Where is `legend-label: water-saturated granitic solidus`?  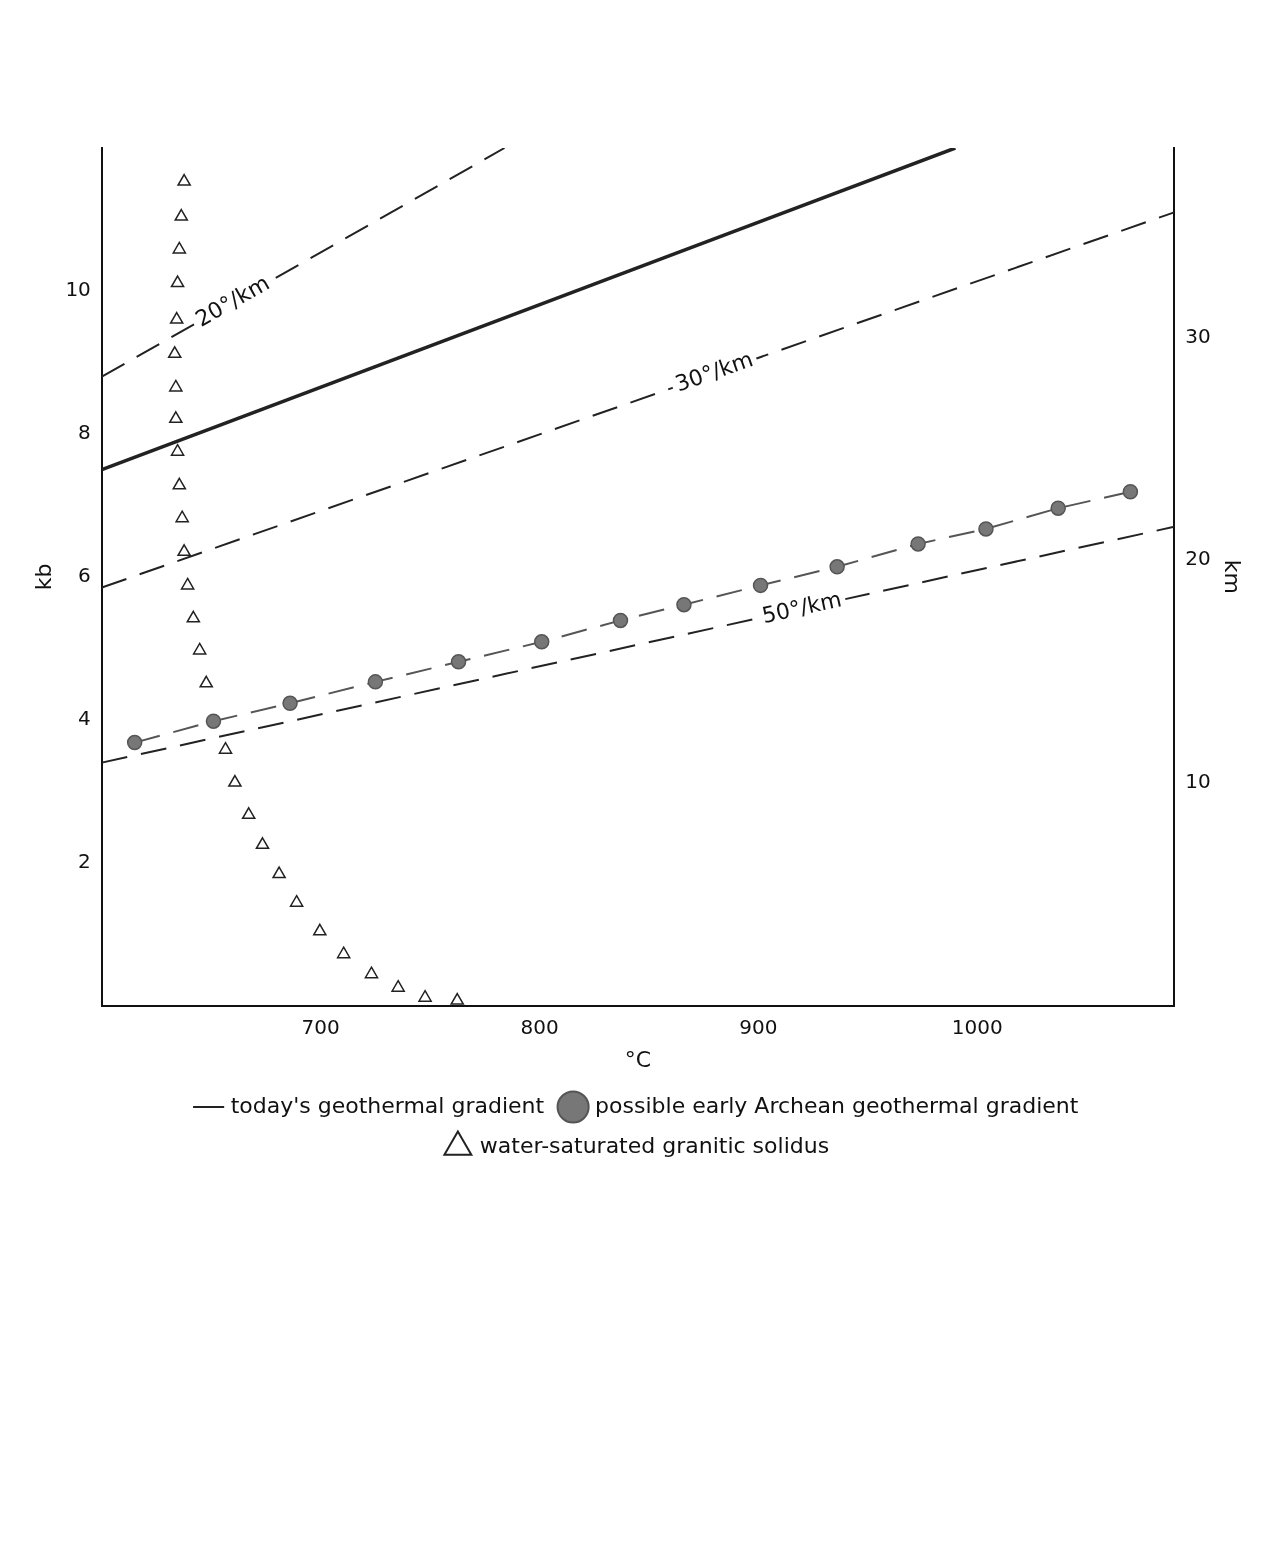 legend-label: water-saturated granitic solidus is located at coordinates (654, 1145).